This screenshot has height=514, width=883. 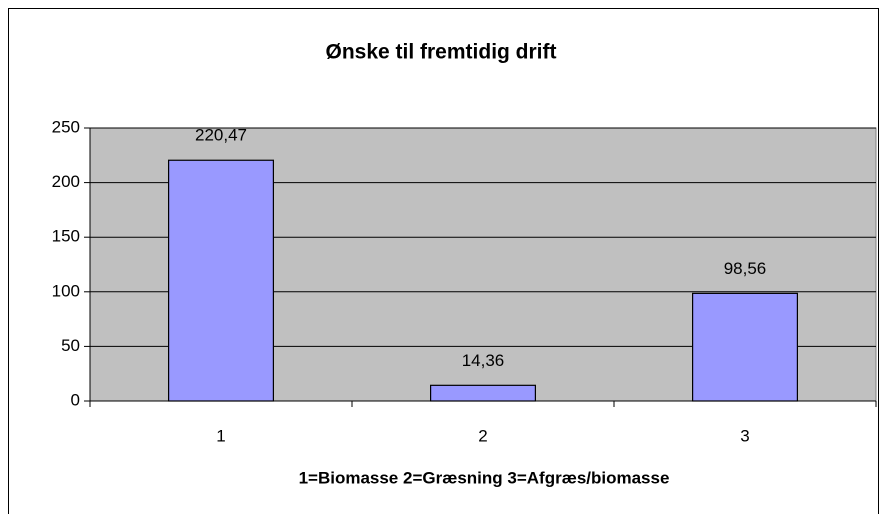 I want to click on y-tick-label: 150, so click(x=66, y=236).